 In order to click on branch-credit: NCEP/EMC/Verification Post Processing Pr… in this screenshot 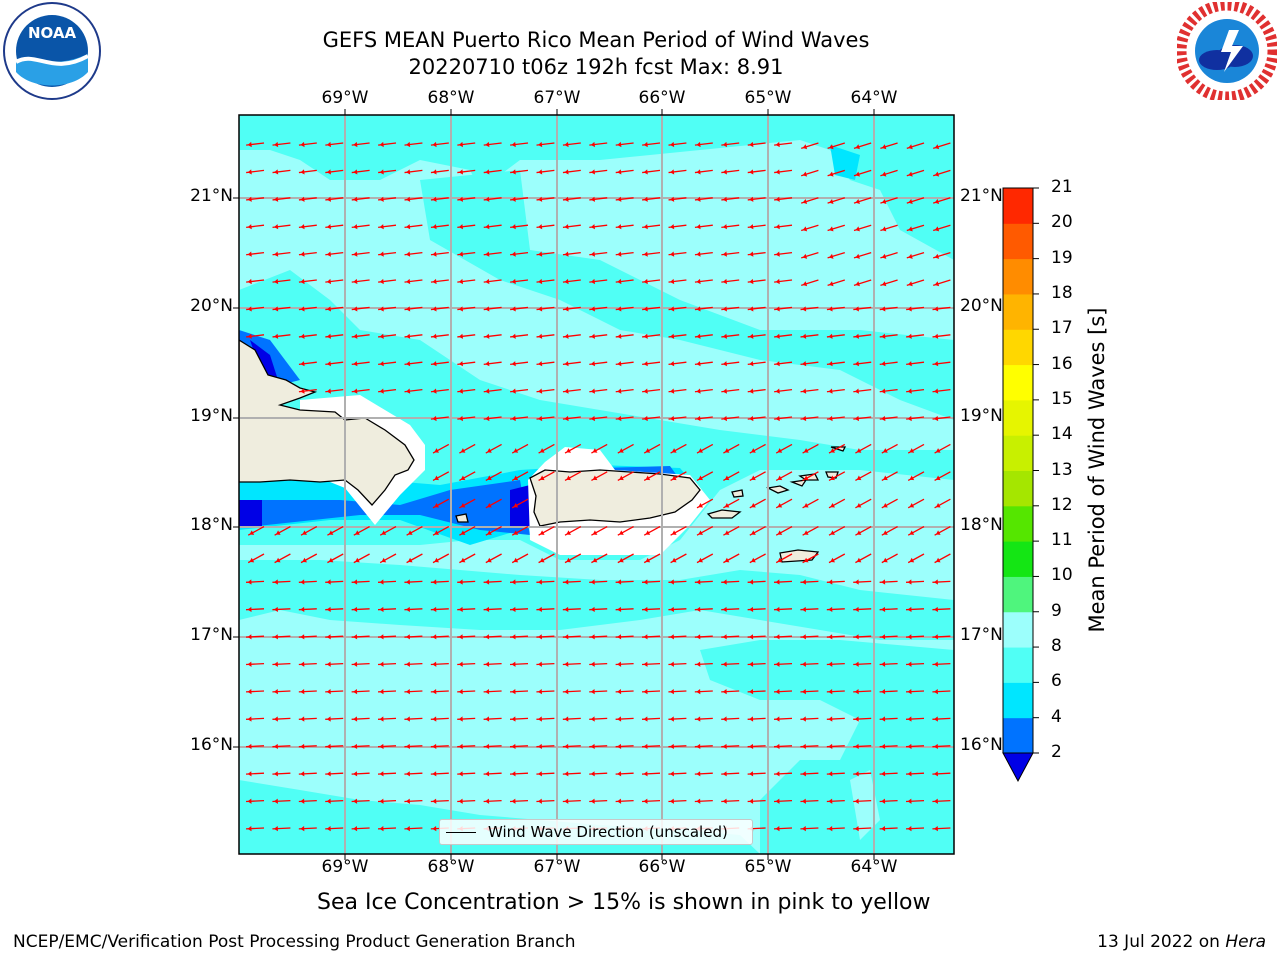, I will do `click(294, 942)`.